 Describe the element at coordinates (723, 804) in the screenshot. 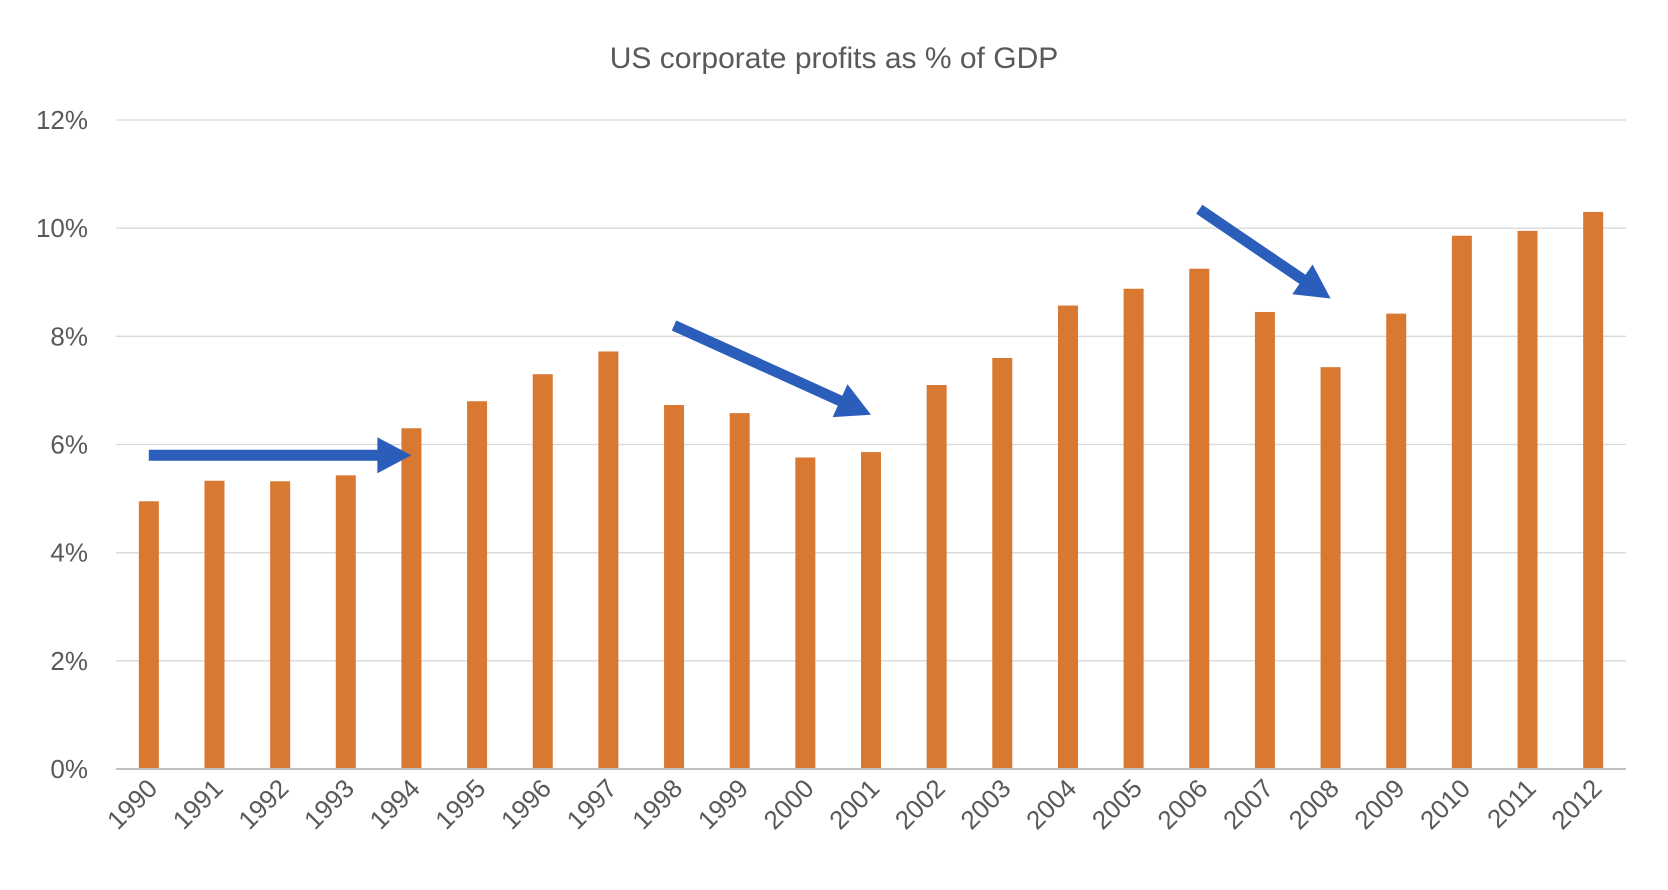

I see `x-tick-label: 1999` at that location.